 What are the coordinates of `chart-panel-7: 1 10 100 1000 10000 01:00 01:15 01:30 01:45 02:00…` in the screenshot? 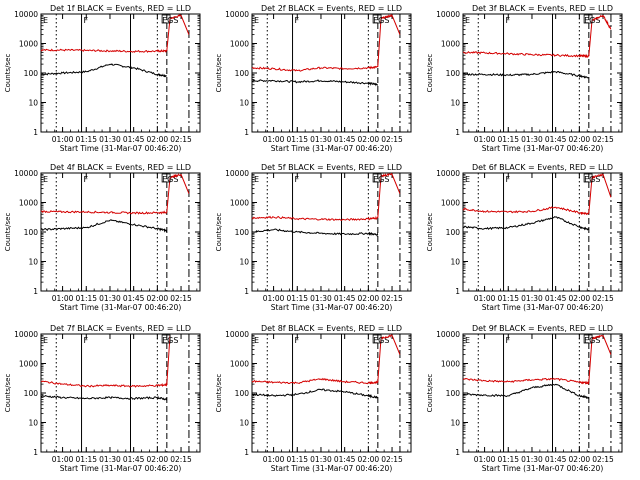 It's located at (102, 398).